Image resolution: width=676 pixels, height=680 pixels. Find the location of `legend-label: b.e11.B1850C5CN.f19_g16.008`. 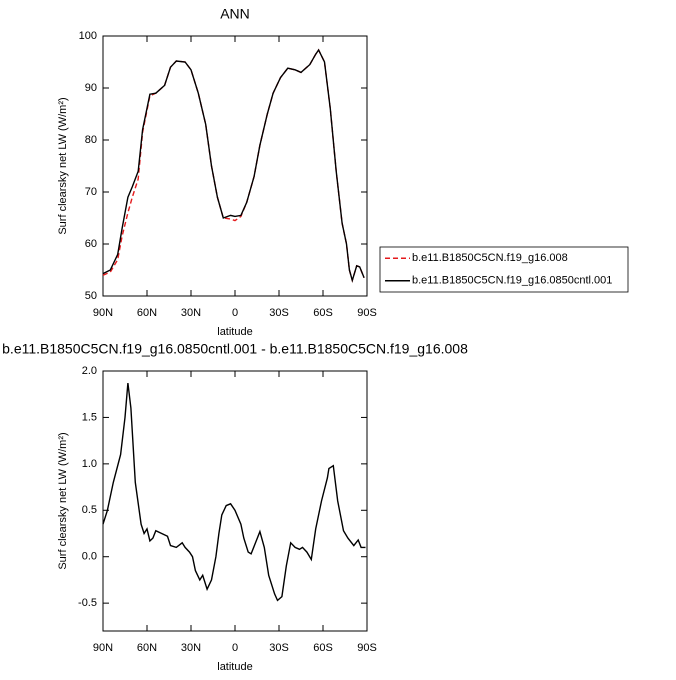

legend-label: b.e11.B1850C5CN.f19_g16.008 is located at coordinates (490, 258).